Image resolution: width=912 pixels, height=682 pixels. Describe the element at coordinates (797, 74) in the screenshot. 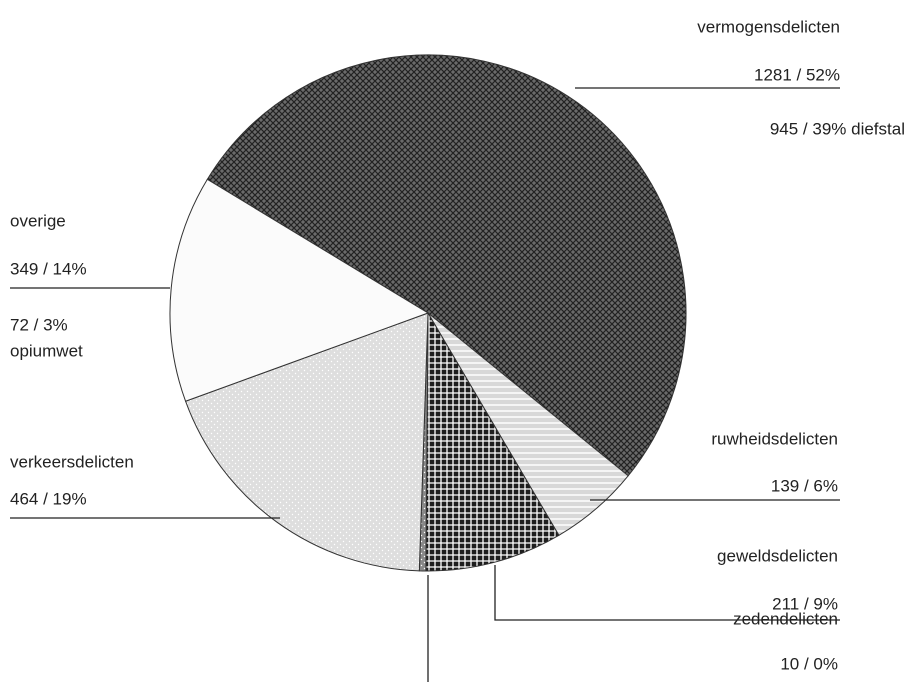

I see `value-label: 1281 / 52%` at that location.